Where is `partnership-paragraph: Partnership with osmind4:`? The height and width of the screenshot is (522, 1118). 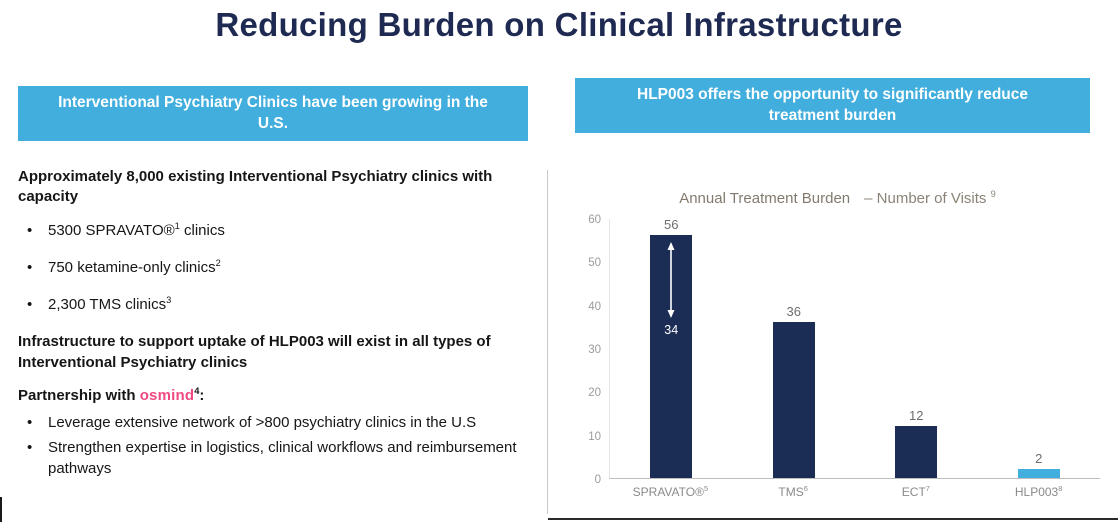
partnership-paragraph: Partnership with osmind4: is located at coordinates (111, 394).